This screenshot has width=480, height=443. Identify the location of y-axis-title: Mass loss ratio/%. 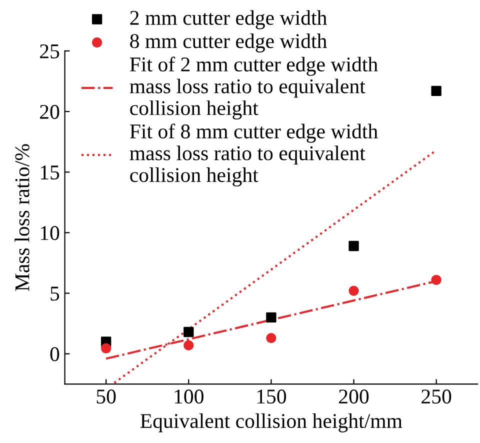
(22, 217).